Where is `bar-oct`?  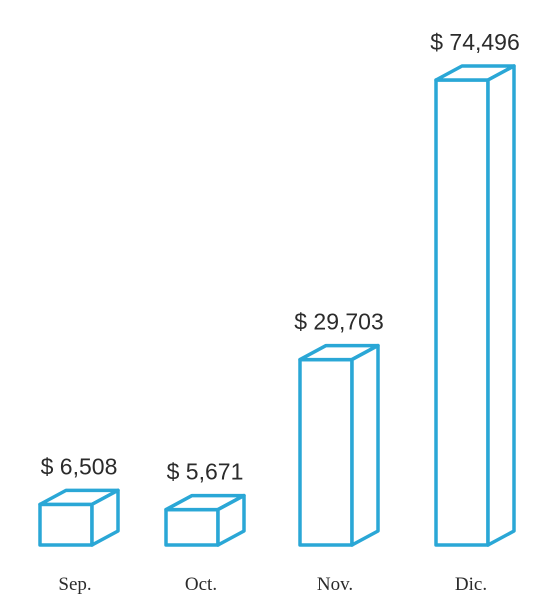
bar-oct is located at coordinates (205, 520).